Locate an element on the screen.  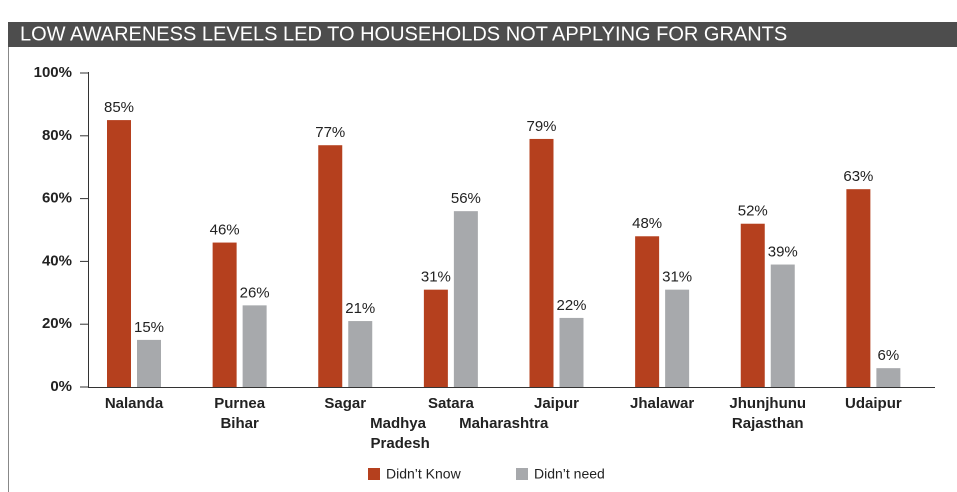
y-tick-label: 20% is located at coordinates (57, 323).